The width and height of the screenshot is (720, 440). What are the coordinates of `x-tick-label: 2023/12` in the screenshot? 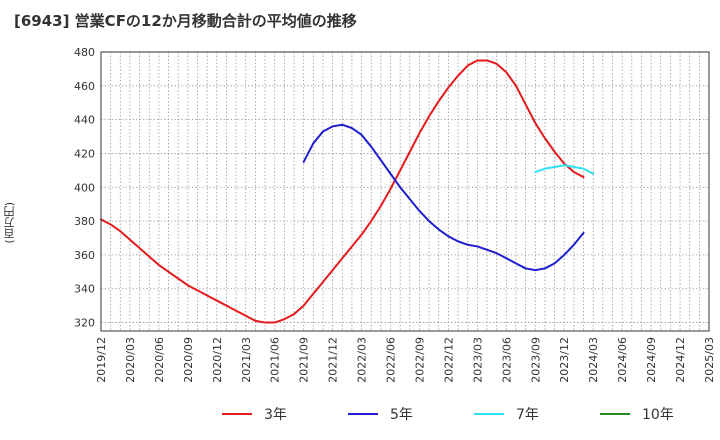 It's located at (564, 360).